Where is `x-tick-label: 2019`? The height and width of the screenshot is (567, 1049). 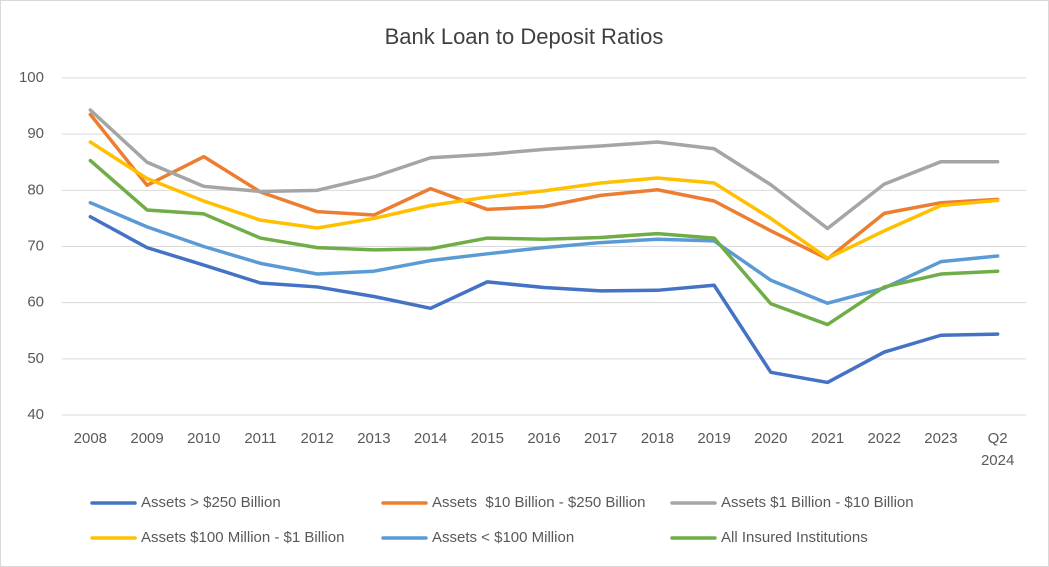
x-tick-label: 2019 is located at coordinates (714, 438).